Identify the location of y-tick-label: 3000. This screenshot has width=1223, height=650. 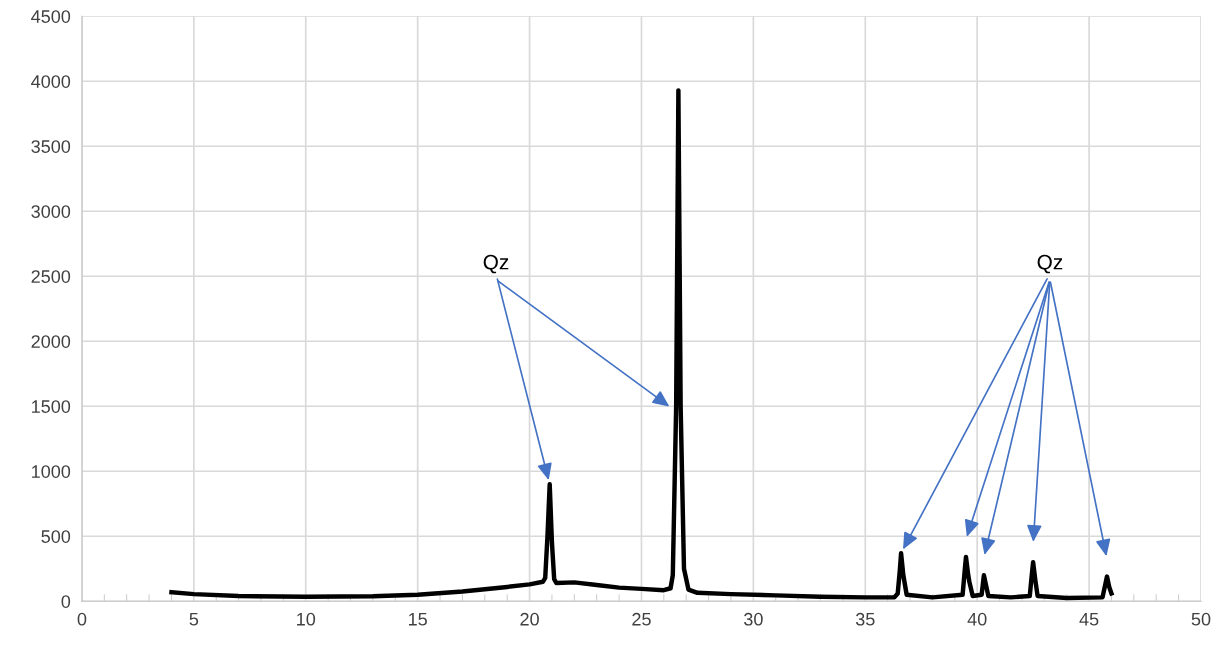
(51, 211).